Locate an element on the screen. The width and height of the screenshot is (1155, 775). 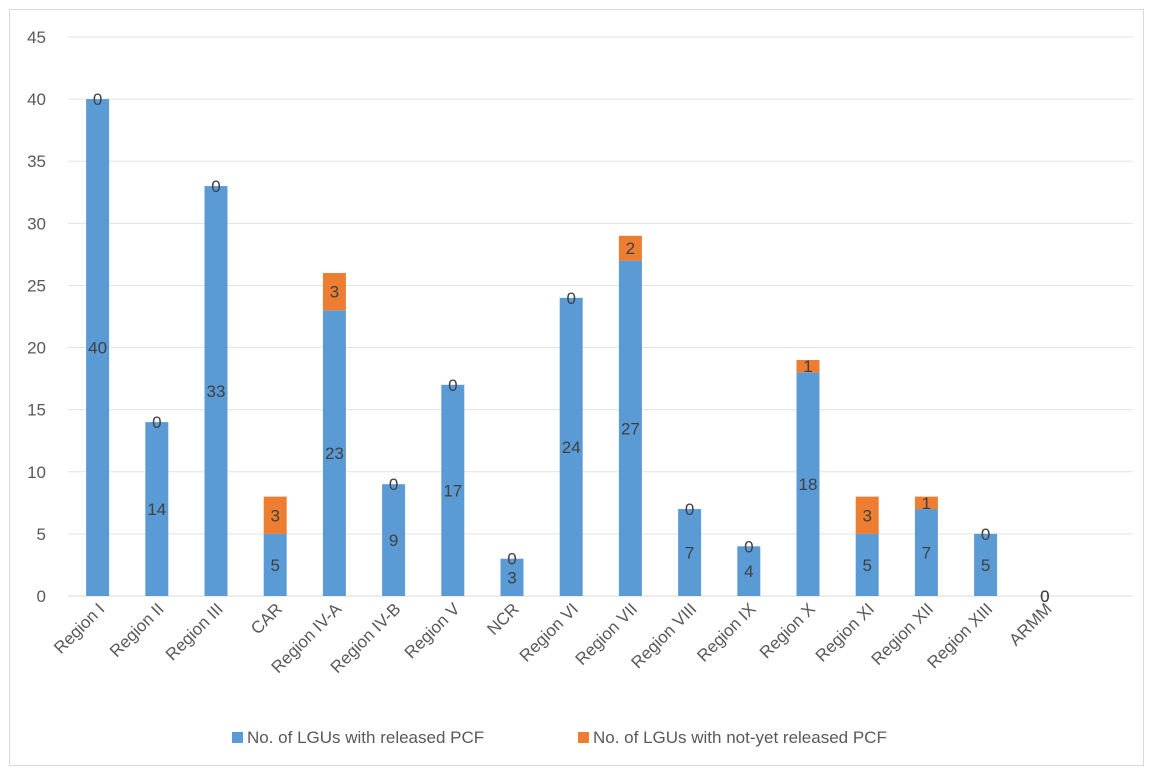
x-tick-label: ARMM is located at coordinates (1030, 624).